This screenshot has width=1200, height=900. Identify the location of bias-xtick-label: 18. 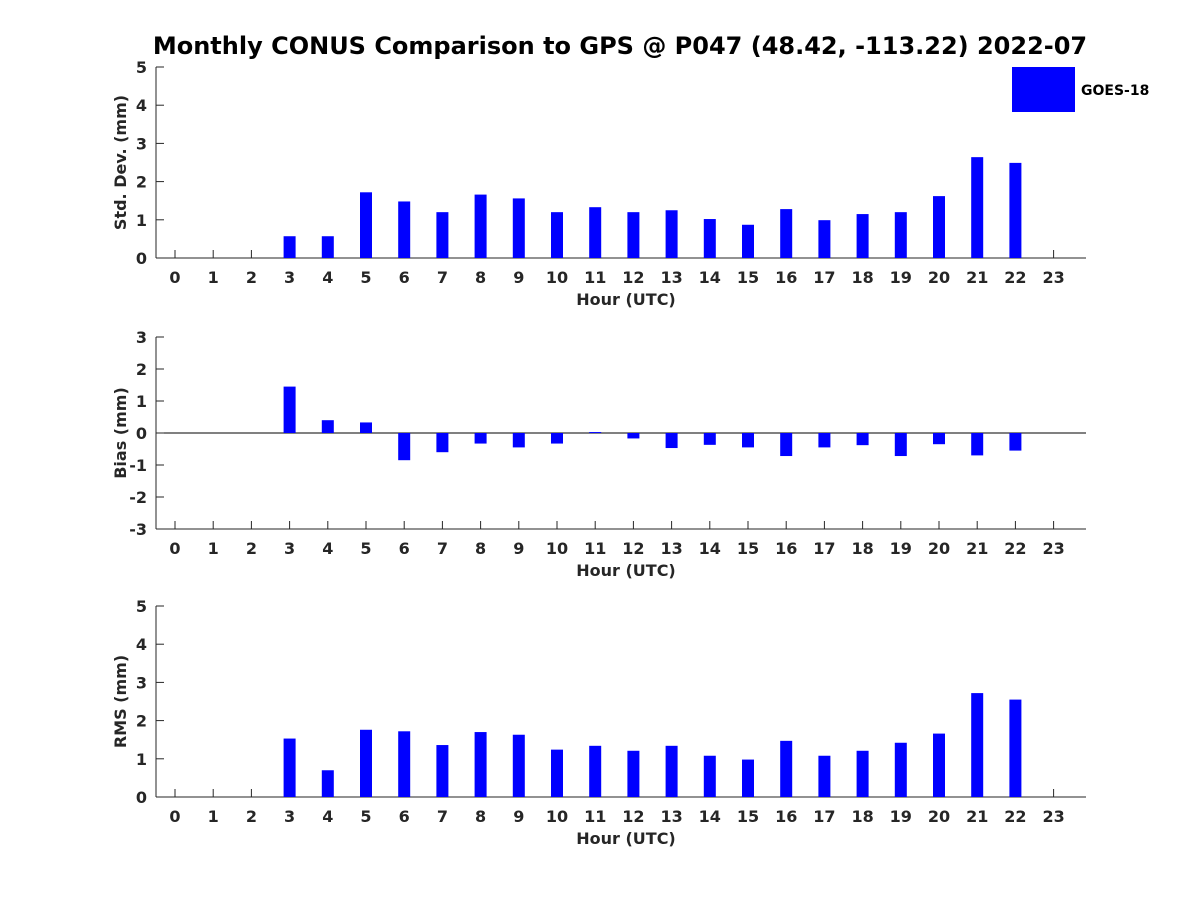
(862, 548).